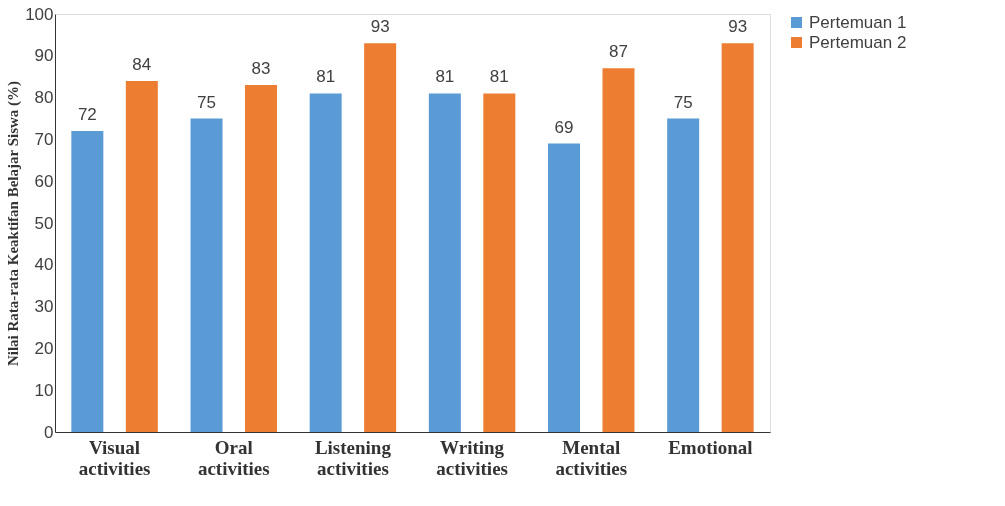  What do you see at coordinates (44, 56) in the screenshot?
I see `y-tick-label: 90` at bounding box center [44, 56].